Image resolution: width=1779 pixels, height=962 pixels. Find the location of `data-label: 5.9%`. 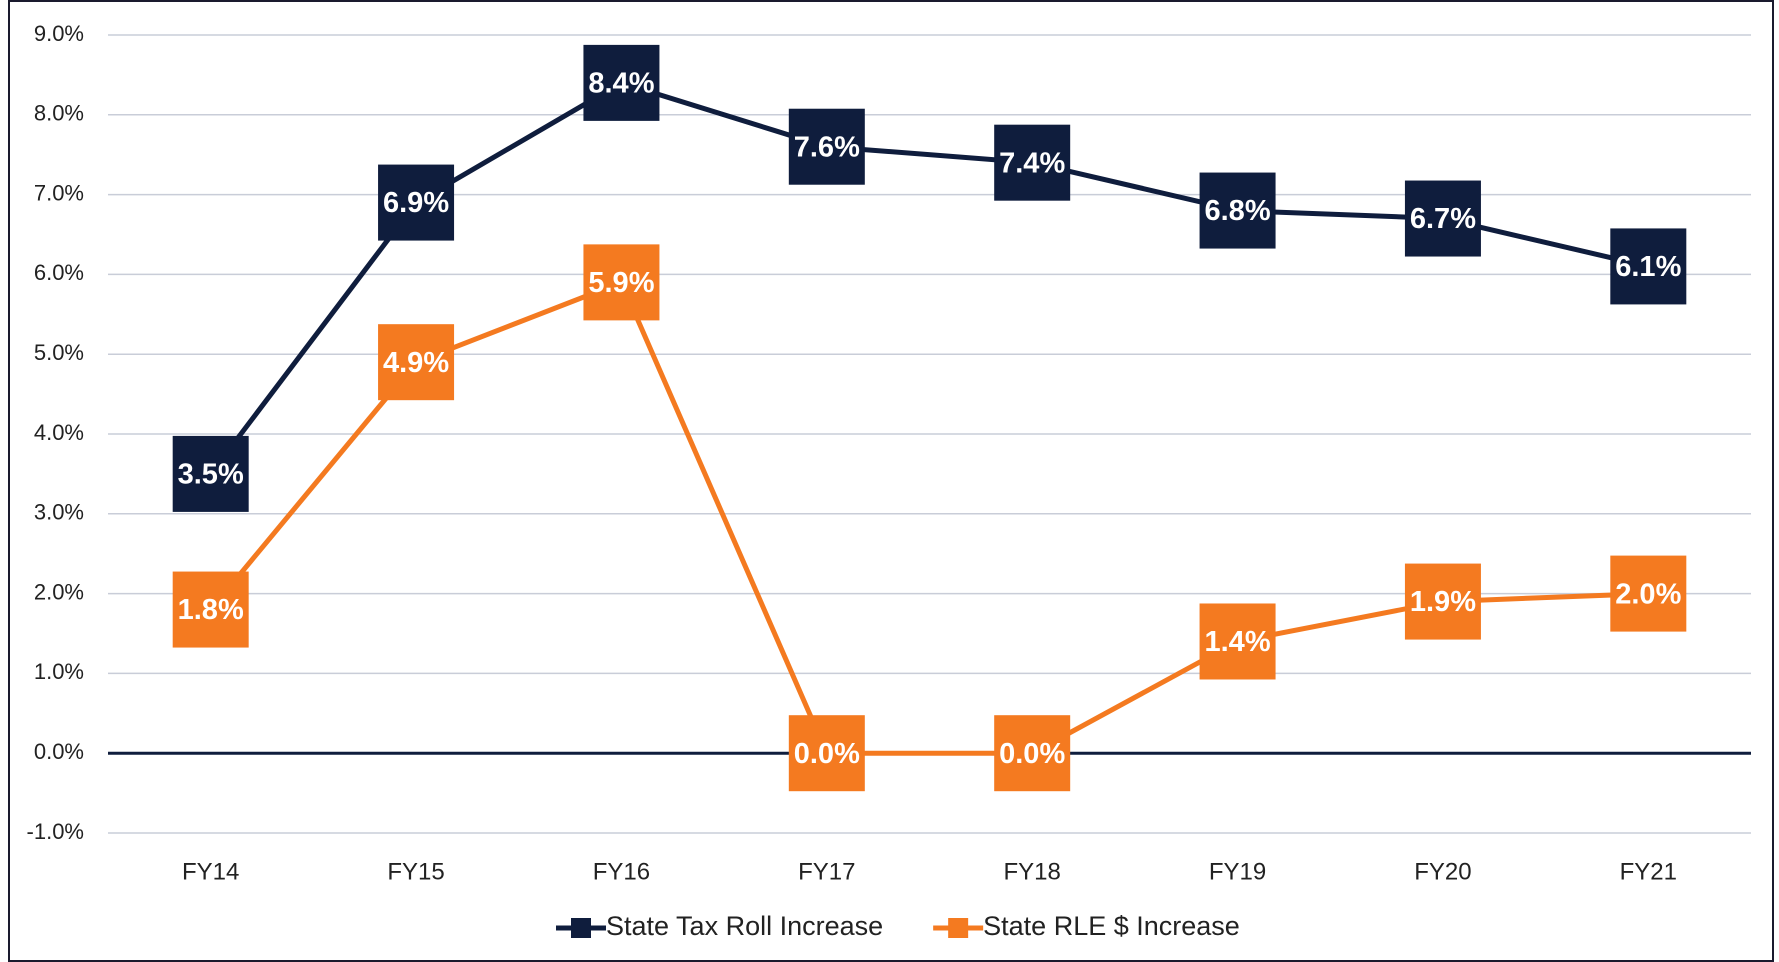

data-label: 5.9% is located at coordinates (621, 283).